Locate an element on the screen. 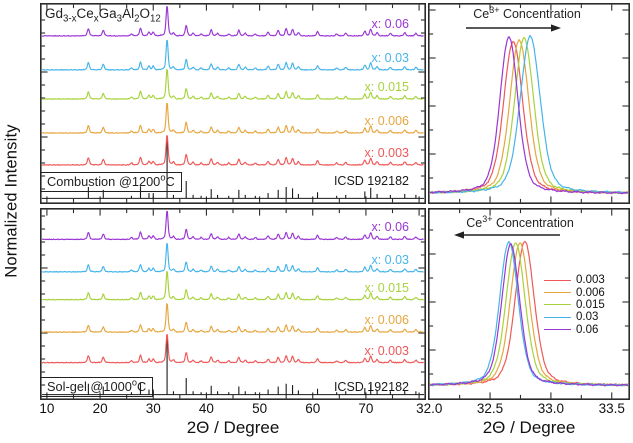 The image size is (633, 443). method-label: Combustion @1200oC is located at coordinates (111, 182).